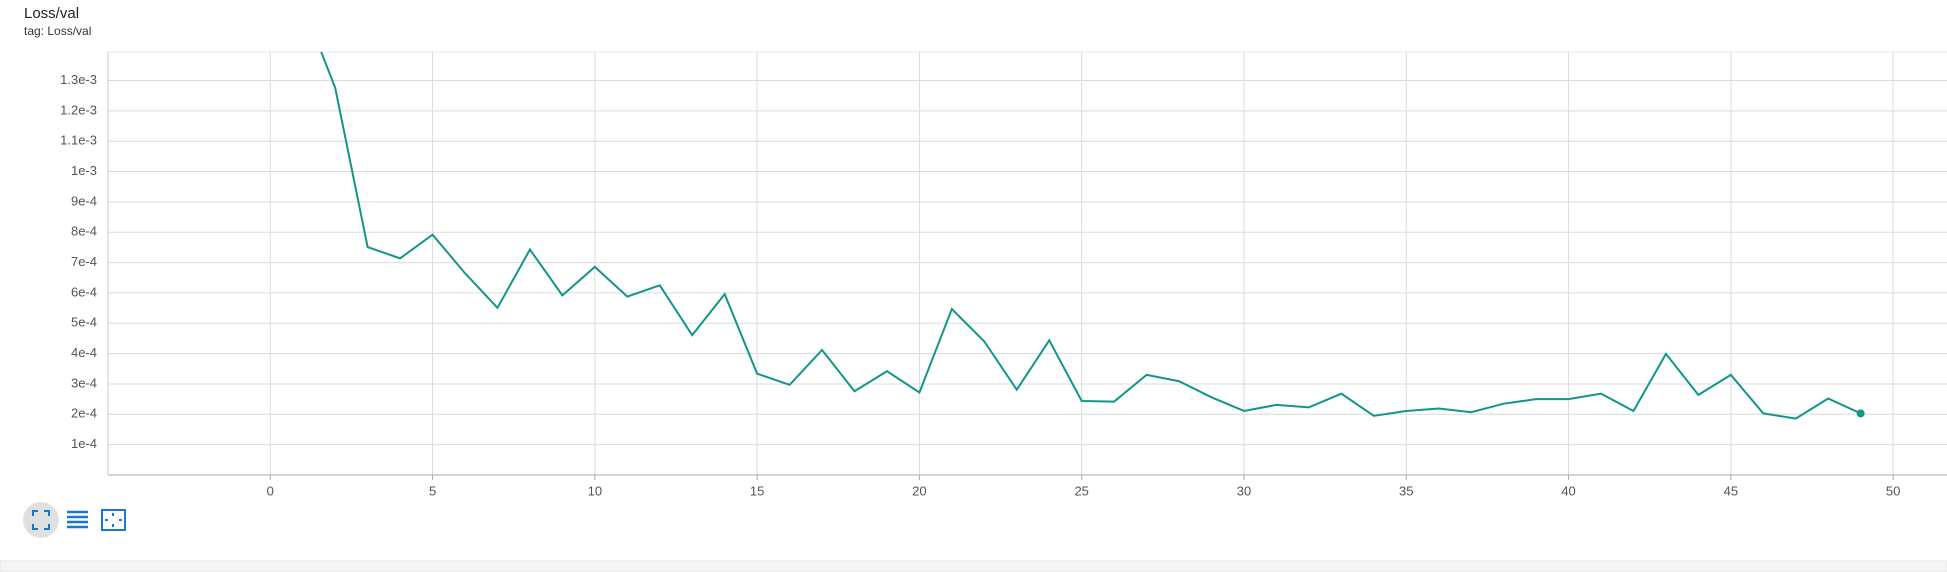 Image resolution: width=1947 pixels, height=572 pixels. Describe the element at coordinates (973, 566) in the screenshot. I see `footer-band` at that location.